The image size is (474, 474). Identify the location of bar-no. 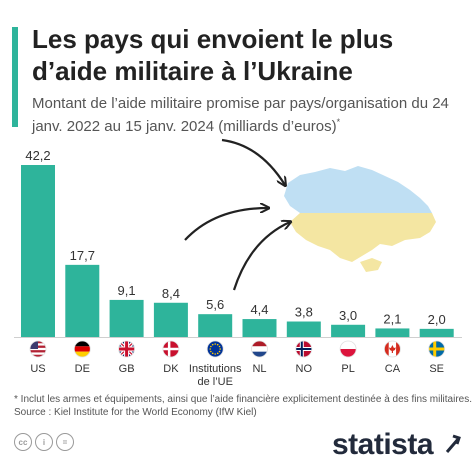
(303, 329).